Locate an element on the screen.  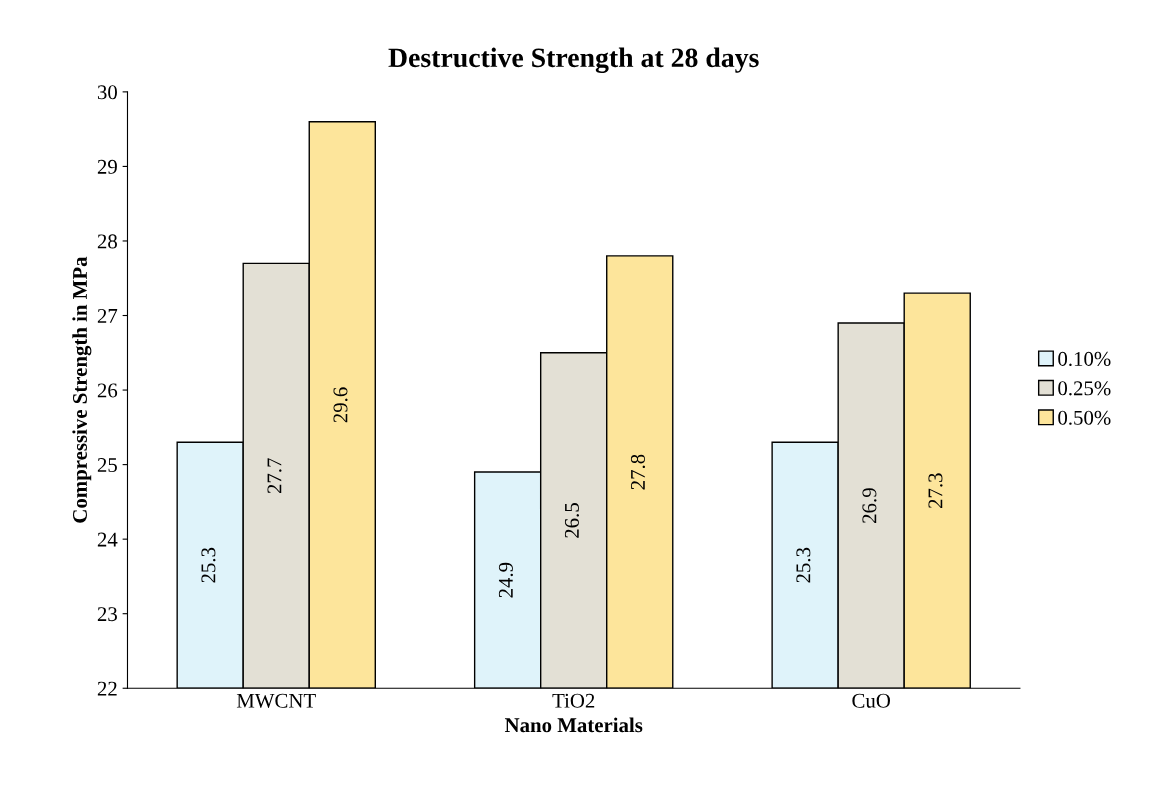
y-tick-label: 27 is located at coordinates (107, 315).